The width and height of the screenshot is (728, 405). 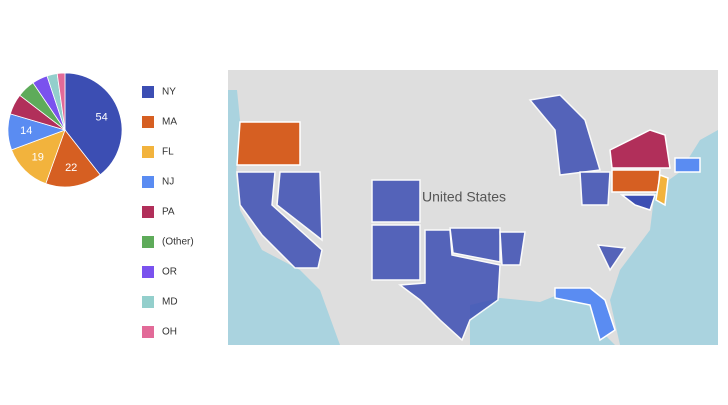 What do you see at coordinates (169, 272) in the screenshot?
I see `legend-label: OR` at bounding box center [169, 272].